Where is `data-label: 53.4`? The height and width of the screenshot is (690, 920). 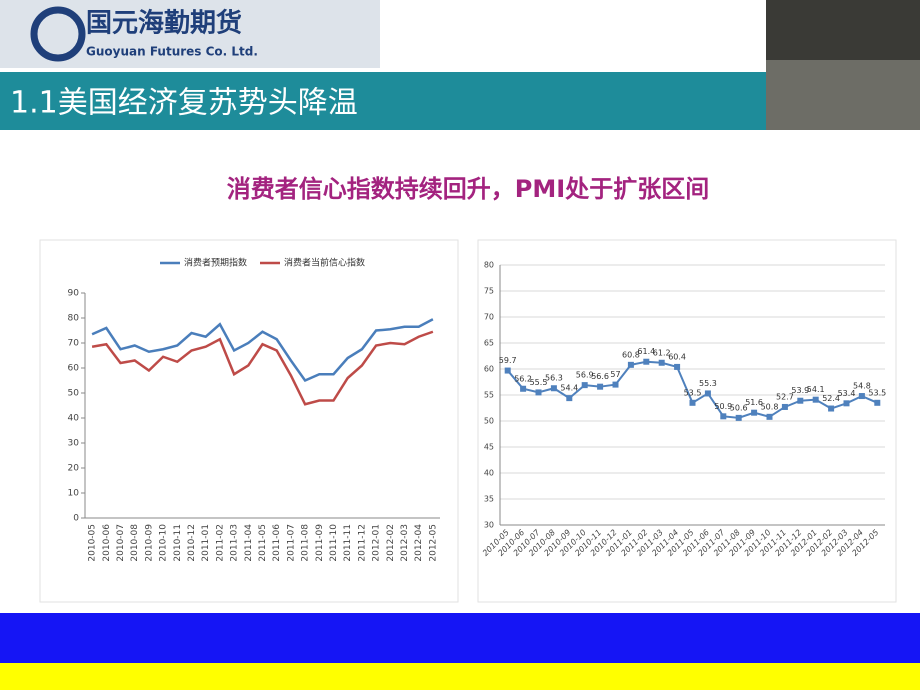 data-label: 53.4 is located at coordinates (847, 393).